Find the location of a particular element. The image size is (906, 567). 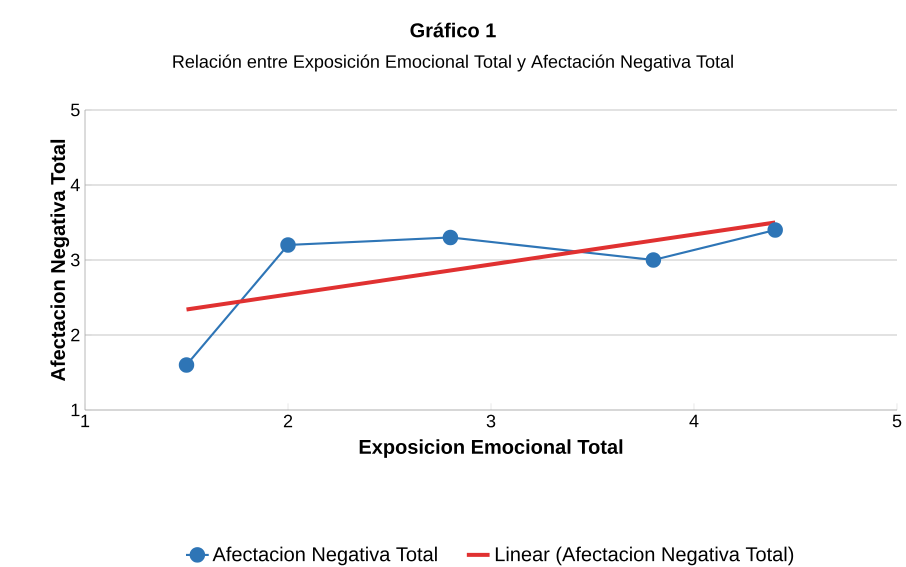

y-tick-label: 5 is located at coordinates (75, 110).